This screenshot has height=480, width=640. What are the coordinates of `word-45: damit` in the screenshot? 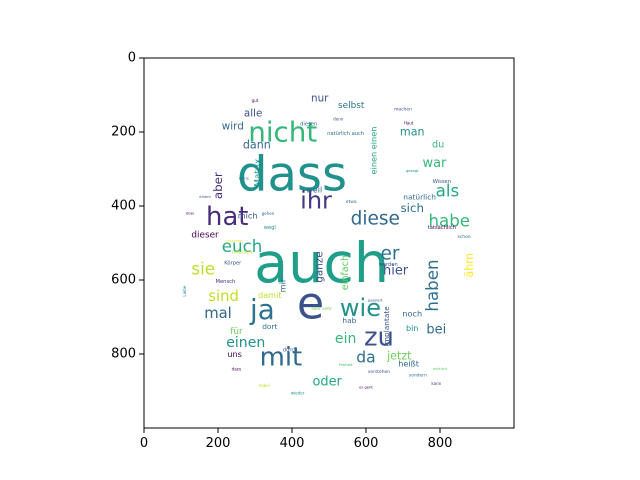 It's located at (270, 295).